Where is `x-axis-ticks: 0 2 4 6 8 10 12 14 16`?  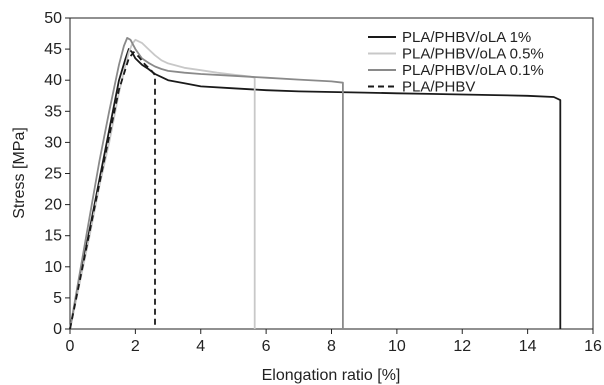
x-axis-ticks: 0 2 4 6 8 10 12 14 16 is located at coordinates (334, 342).